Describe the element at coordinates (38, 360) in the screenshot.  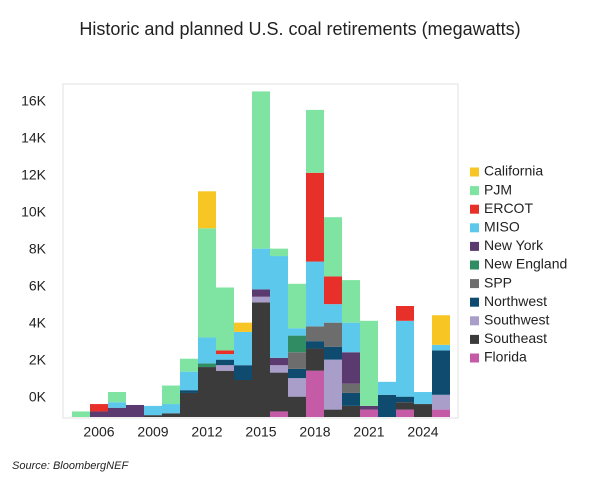
I see `y-tick-label: 2K` at that location.